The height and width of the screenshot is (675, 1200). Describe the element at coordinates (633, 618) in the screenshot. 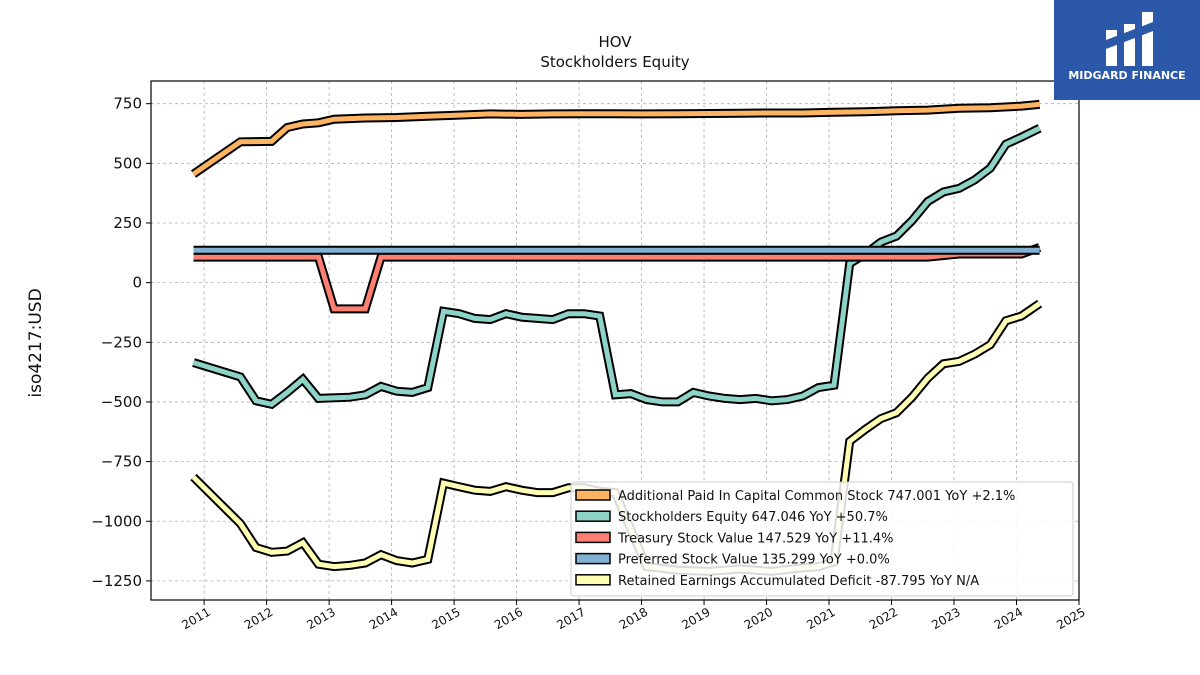

I see `x-tick-label: 2018` at that location.